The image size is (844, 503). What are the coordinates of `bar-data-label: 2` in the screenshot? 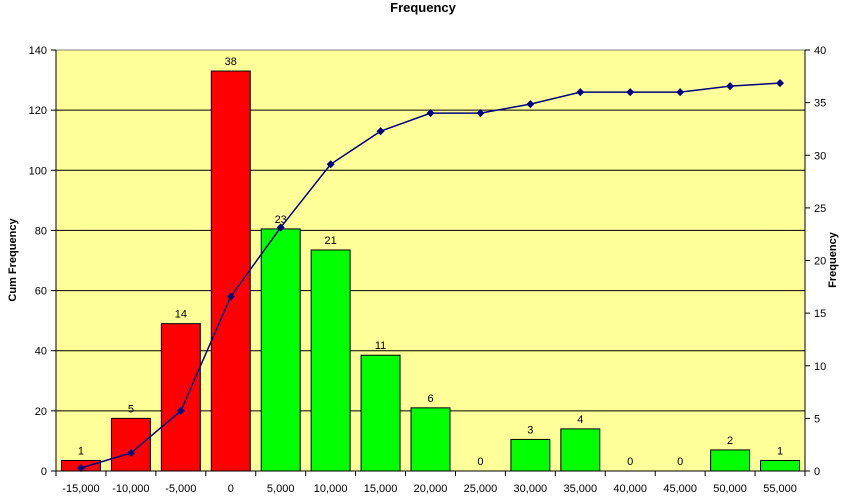 It's located at (730, 441).